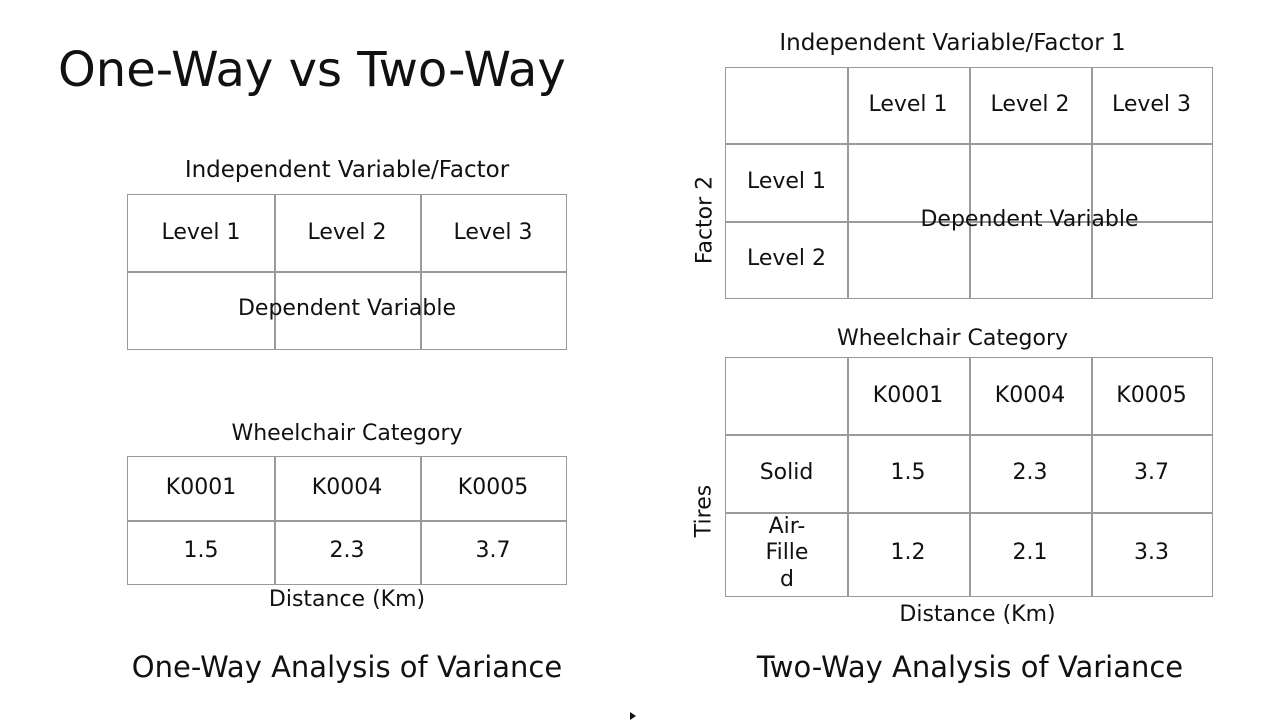 The image size is (1280, 720). Describe the element at coordinates (493, 488) in the screenshot. I see `one-way-category-3: K0005` at that location.